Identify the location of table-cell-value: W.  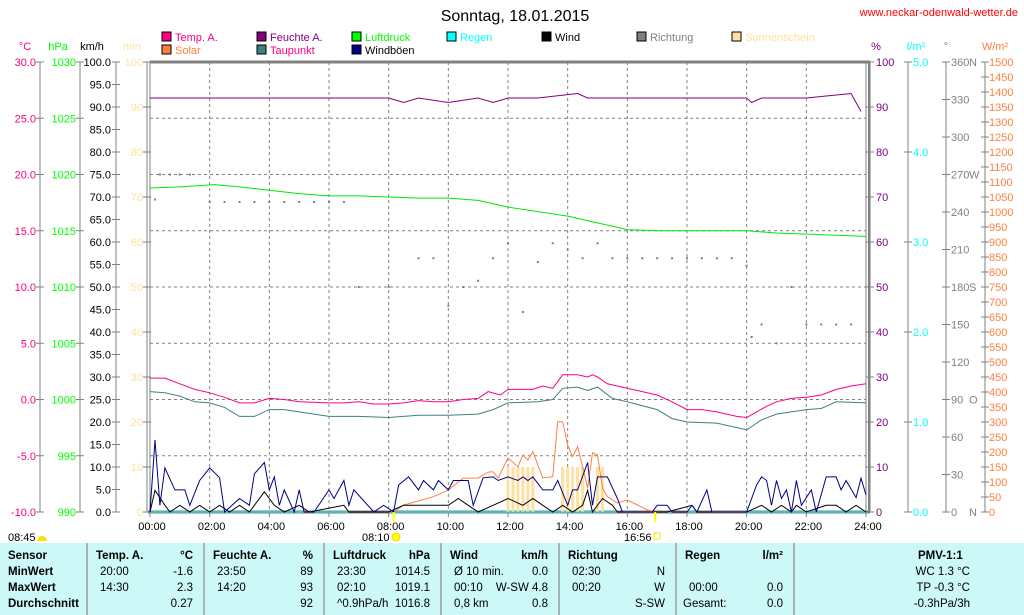
(659, 588).